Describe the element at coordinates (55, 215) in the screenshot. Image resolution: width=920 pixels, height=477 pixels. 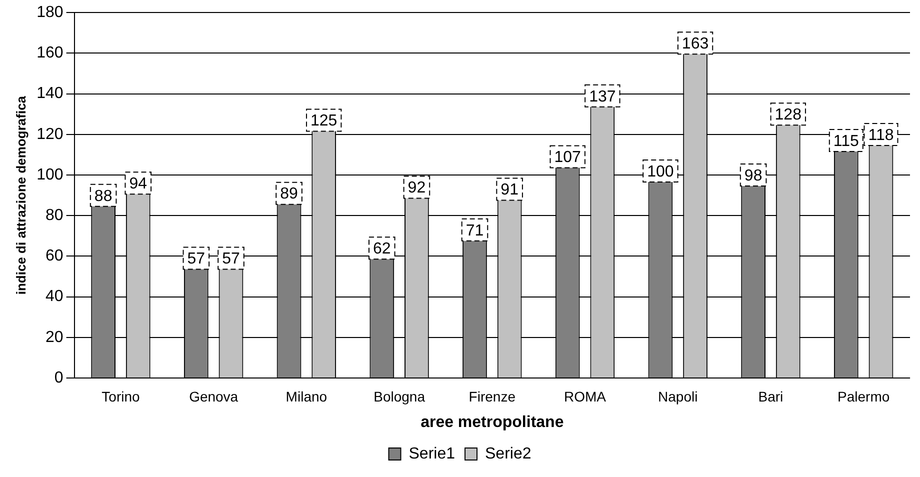
I see `y-tick-label: 80` at that location.